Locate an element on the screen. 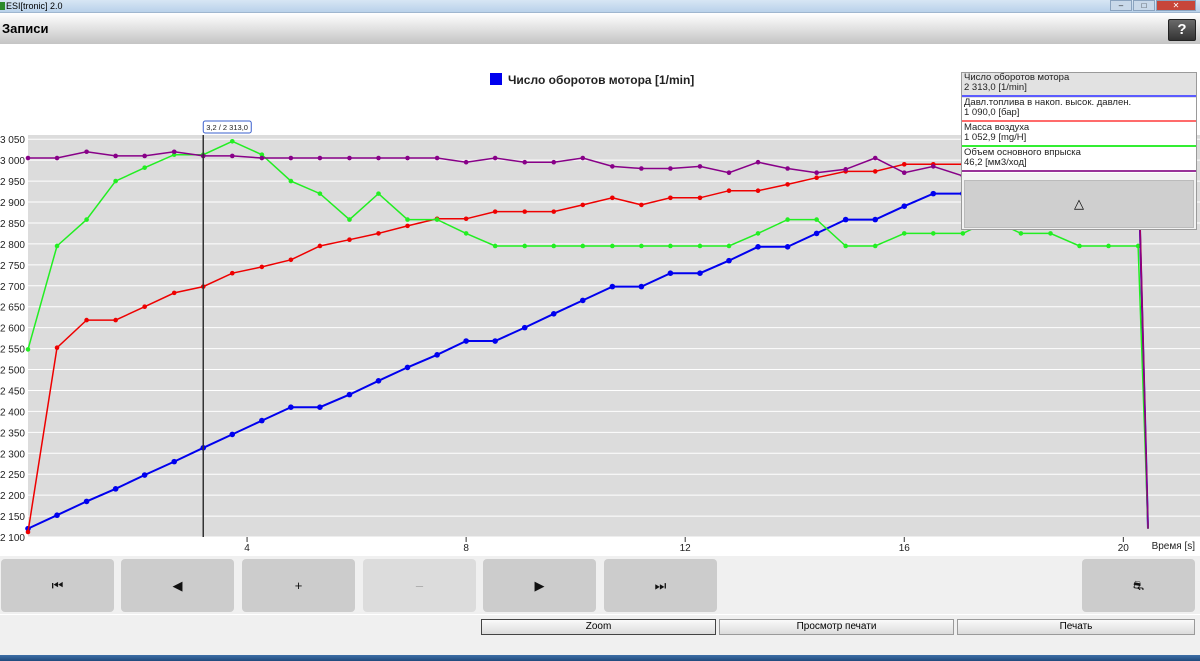 Image resolution: width=1200 pixels, height=661 pixels. page-title: Записи is located at coordinates (25, 28).